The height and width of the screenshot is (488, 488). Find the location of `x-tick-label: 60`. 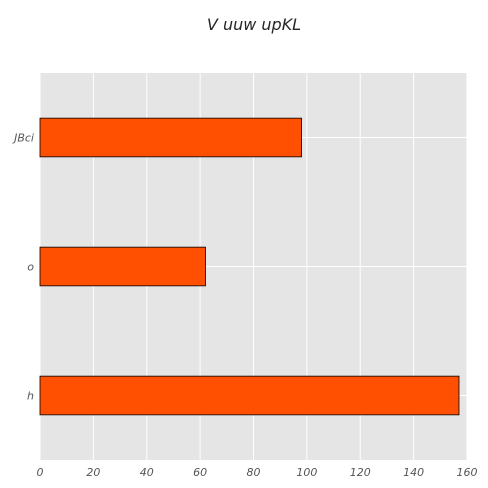

x-tick-label: 60 is located at coordinates (200, 472).